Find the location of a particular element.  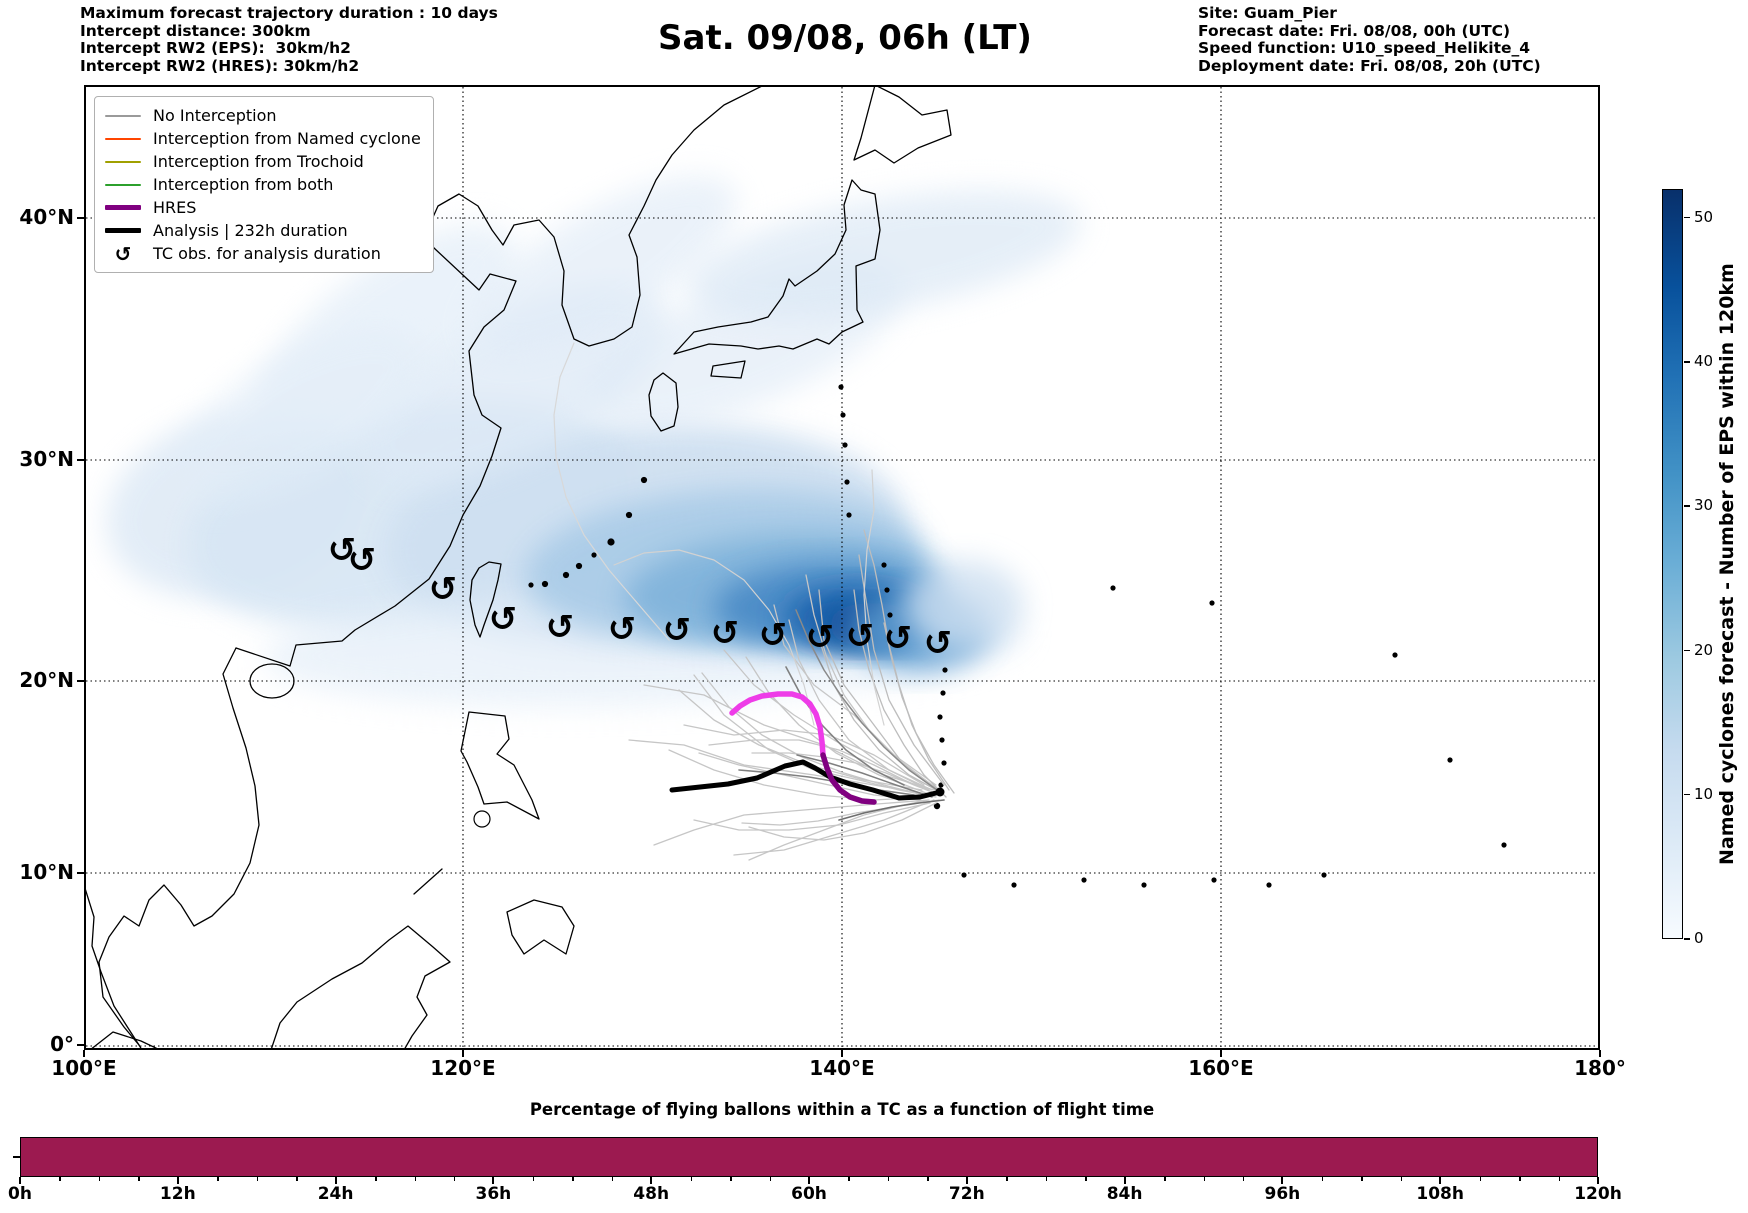

timebar-tick-label: 0h is located at coordinates (20, 1194).